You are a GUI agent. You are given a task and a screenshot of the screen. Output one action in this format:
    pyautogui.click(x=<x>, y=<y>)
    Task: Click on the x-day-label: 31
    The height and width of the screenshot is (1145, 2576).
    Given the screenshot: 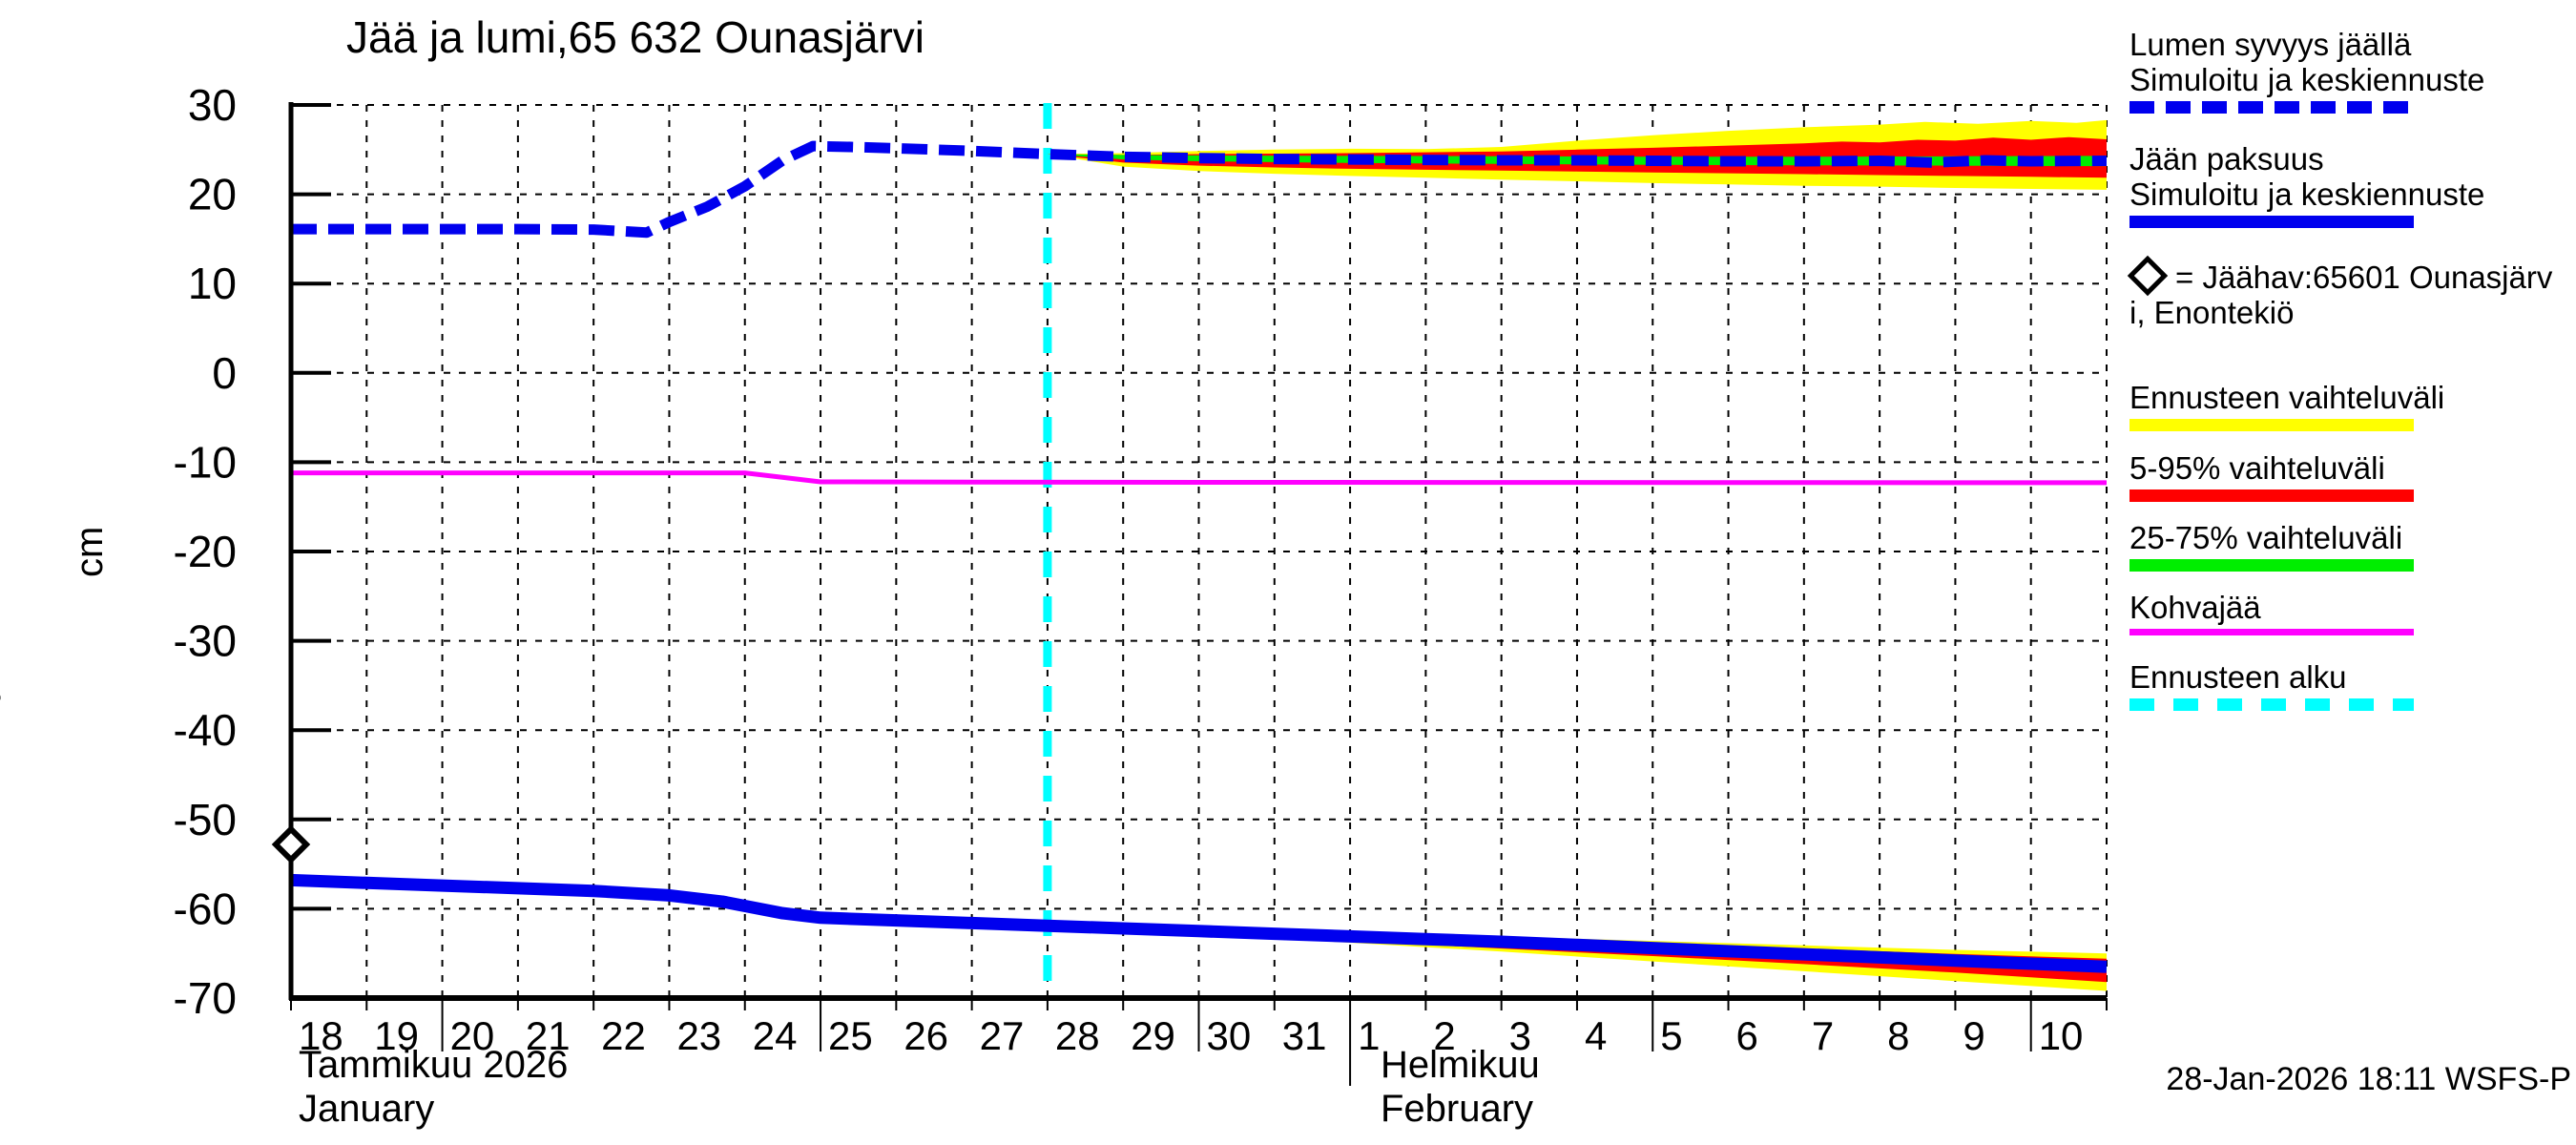 What is the action you would take?
    pyautogui.click(x=1304, y=1035)
    